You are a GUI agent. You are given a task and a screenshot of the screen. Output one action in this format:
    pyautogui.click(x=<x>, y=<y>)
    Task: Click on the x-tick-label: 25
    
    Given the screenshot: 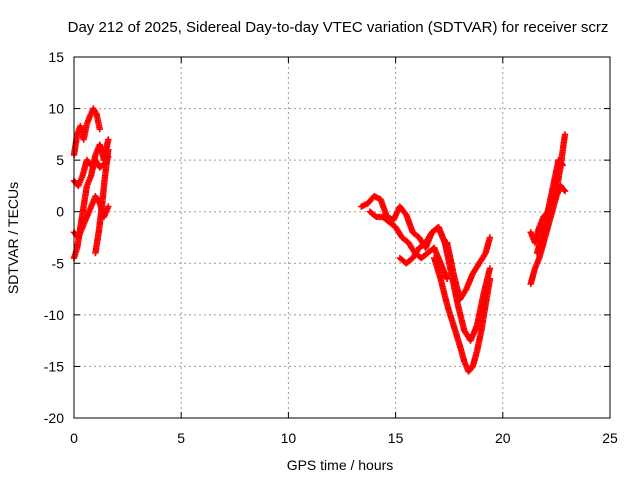 What is the action you would take?
    pyautogui.click(x=610, y=438)
    